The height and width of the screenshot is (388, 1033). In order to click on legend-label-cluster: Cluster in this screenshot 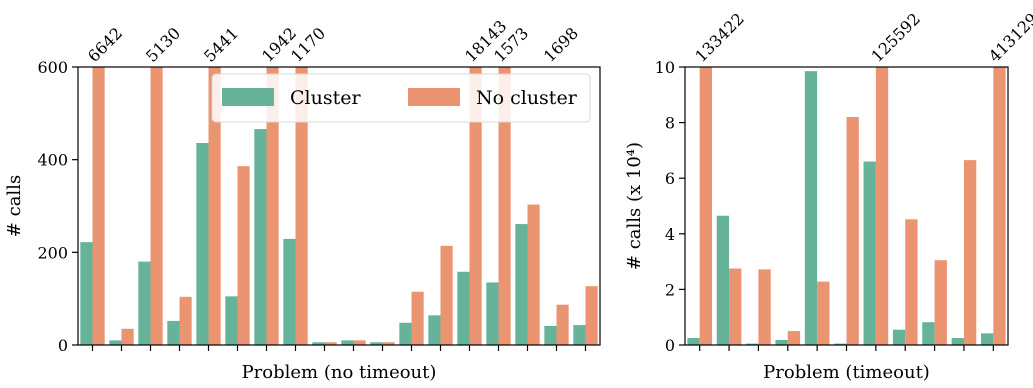, I will do `click(325, 98)`.